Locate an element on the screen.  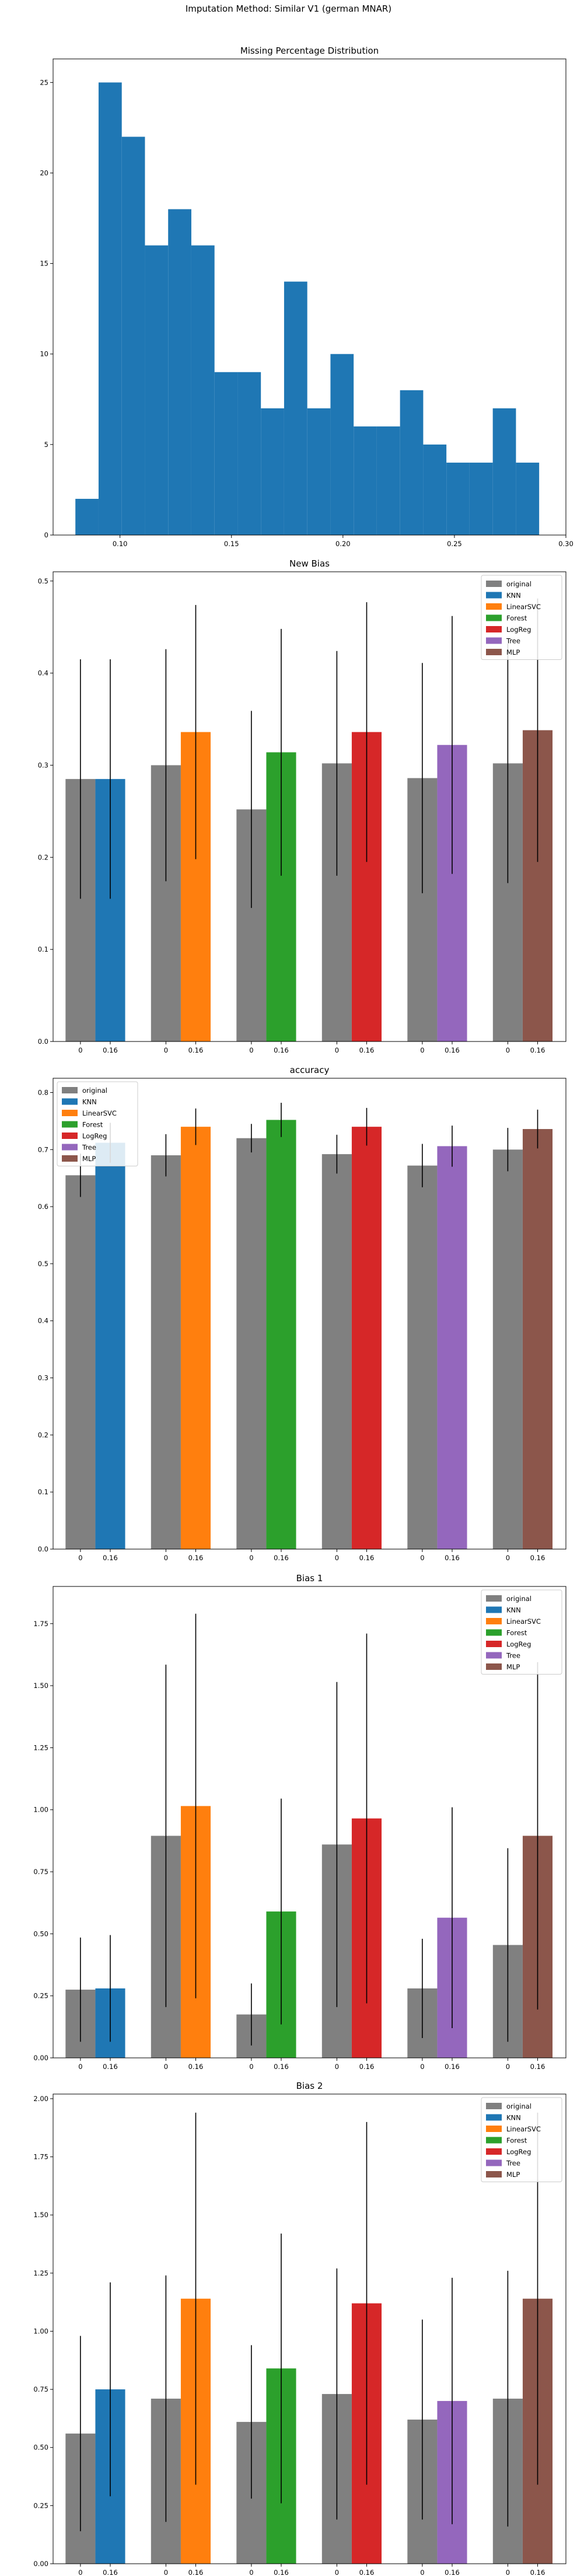
y-tick-label: 25 is located at coordinates (44, 82).